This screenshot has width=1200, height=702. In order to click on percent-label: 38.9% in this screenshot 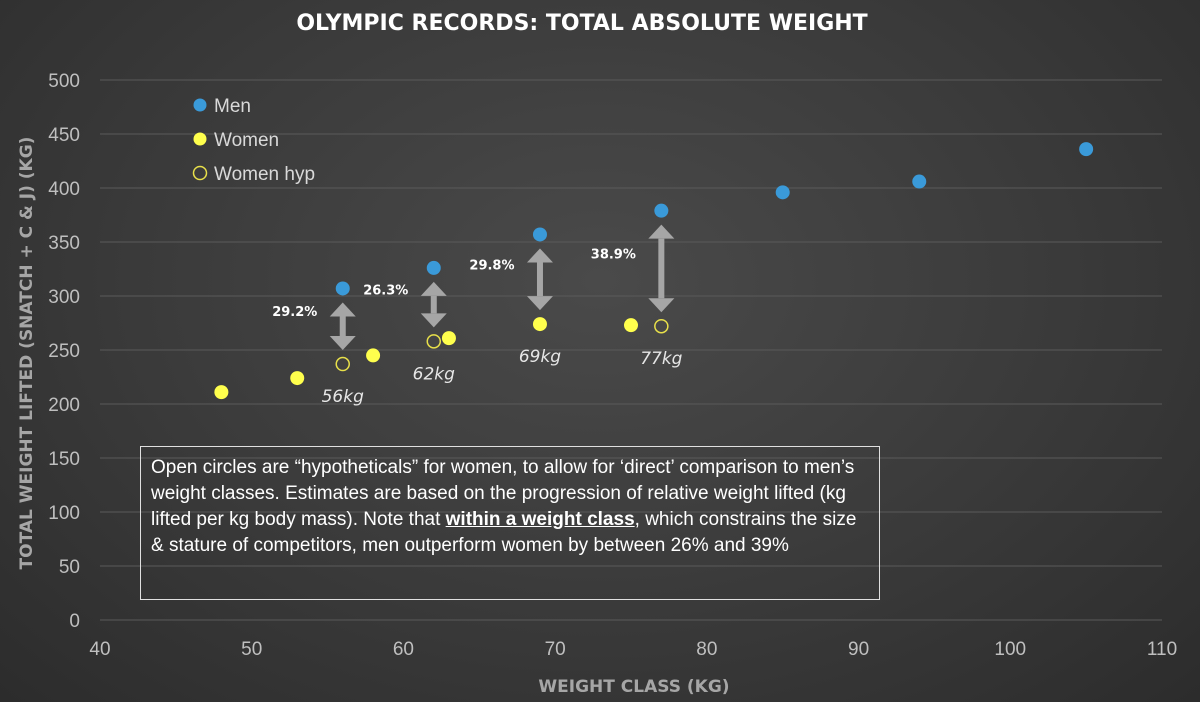, I will do `click(613, 254)`.